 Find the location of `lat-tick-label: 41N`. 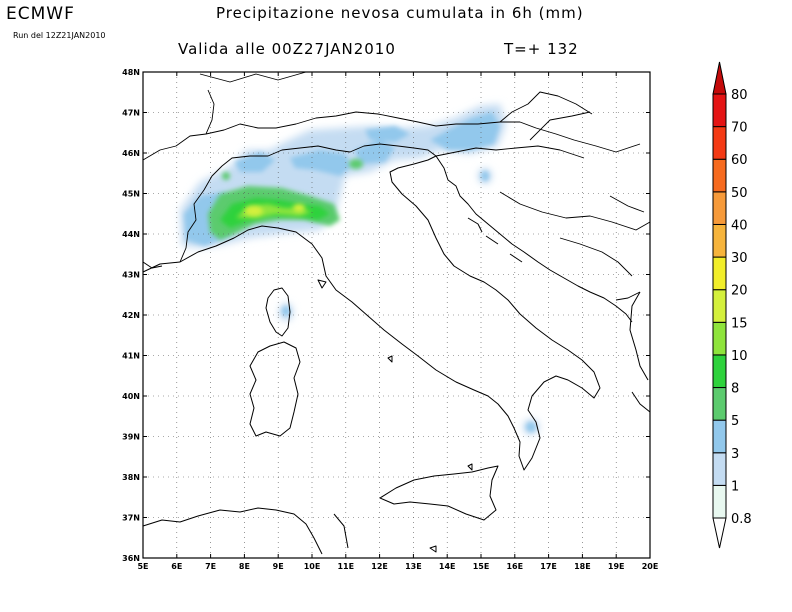

lat-tick-label: 41N is located at coordinates (131, 356).